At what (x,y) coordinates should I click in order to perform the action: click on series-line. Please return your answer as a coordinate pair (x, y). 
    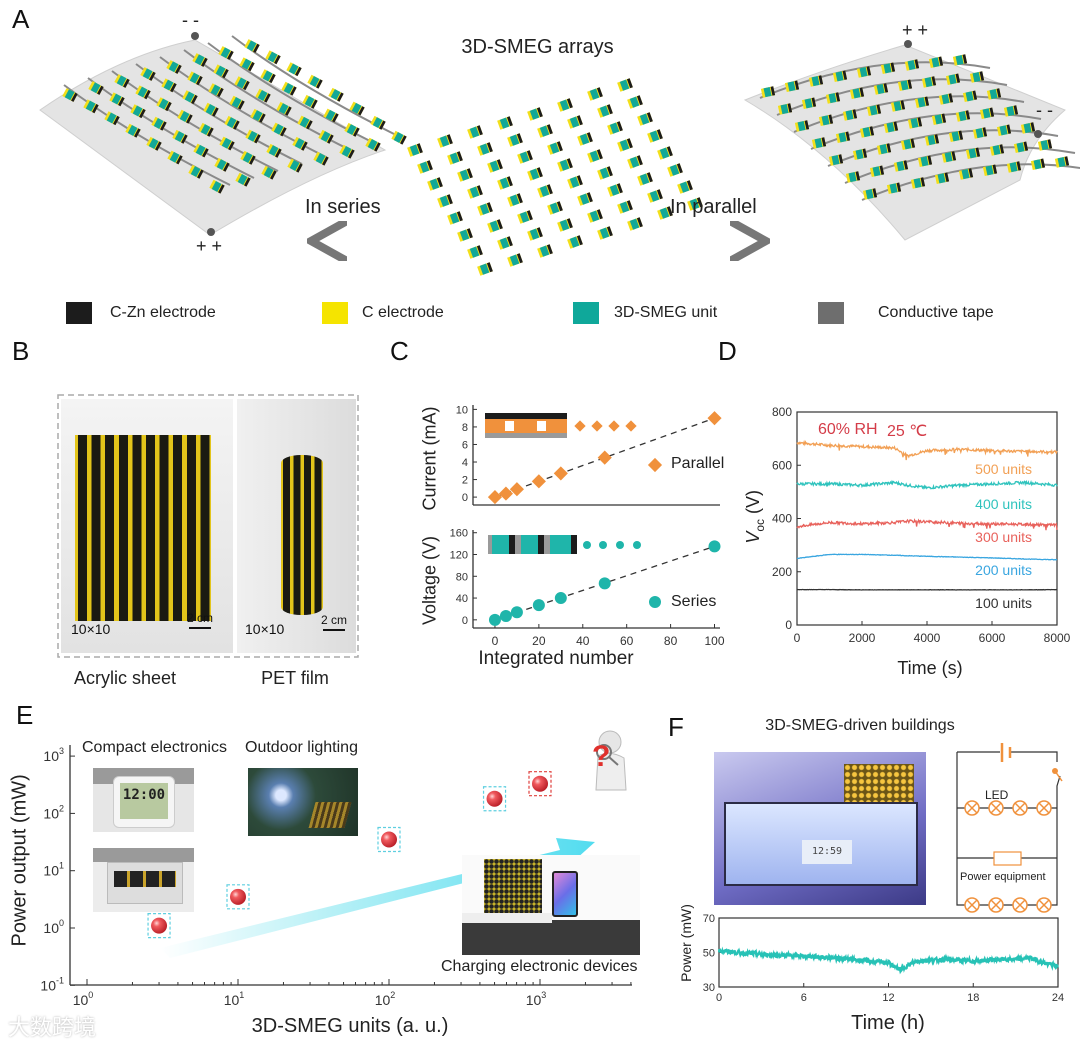
    Looking at the image, I should click on (927, 450).